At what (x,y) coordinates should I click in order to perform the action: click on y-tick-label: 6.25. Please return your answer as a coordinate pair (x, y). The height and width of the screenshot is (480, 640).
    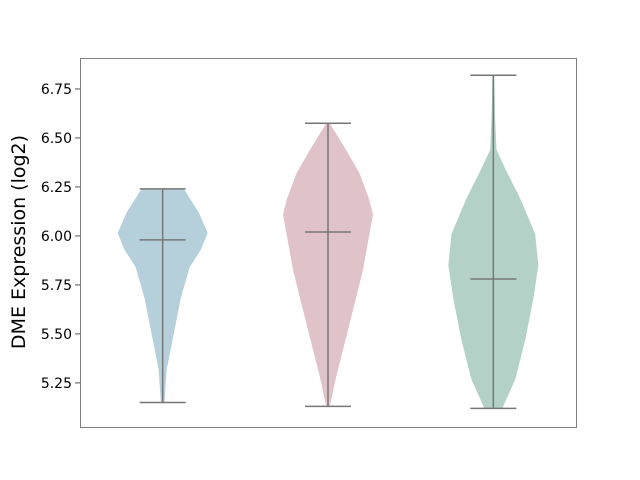
    Looking at the image, I should click on (56, 188).